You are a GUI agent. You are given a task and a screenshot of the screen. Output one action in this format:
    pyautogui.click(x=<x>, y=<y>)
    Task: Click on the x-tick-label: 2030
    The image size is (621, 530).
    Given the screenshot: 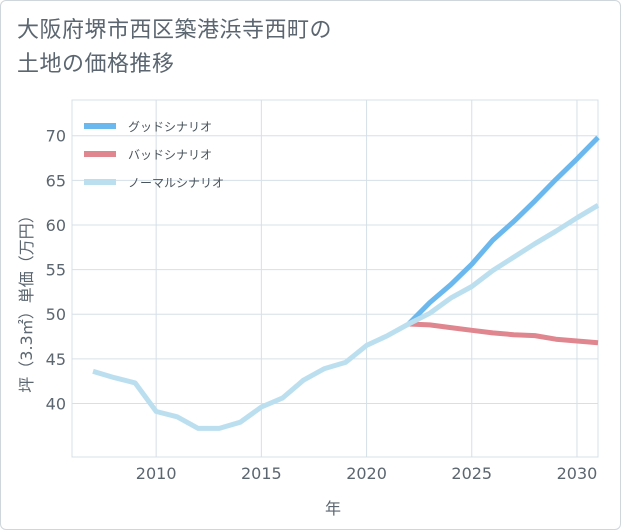 What is the action you would take?
    pyautogui.click(x=577, y=473)
    